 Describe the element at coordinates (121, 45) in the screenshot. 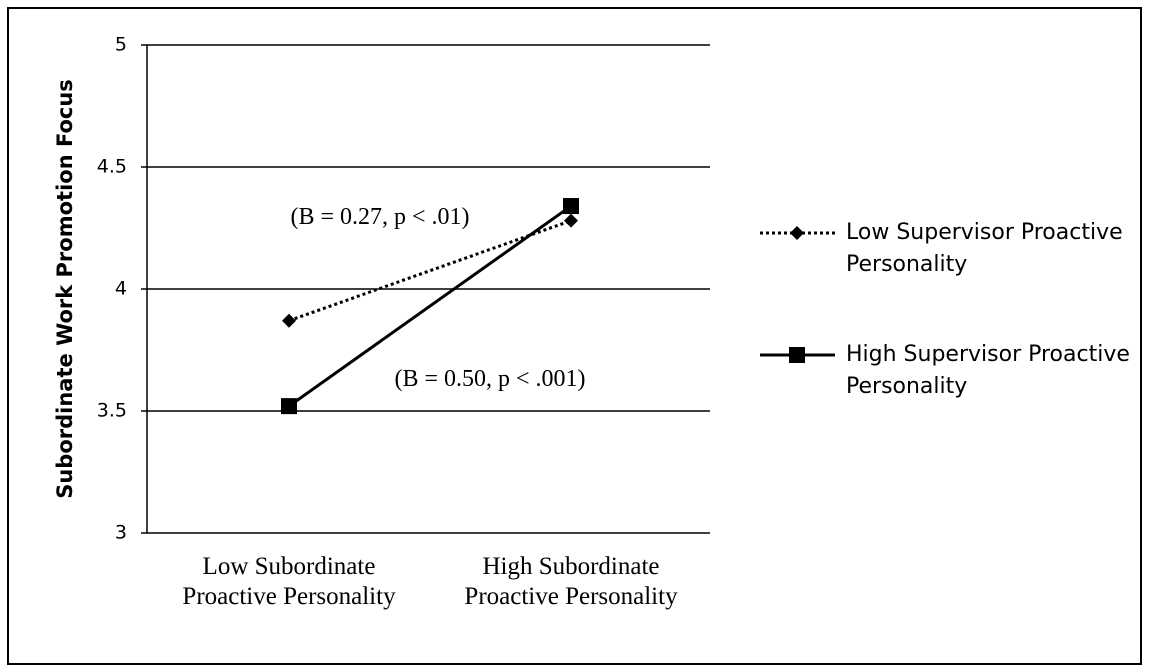

I see `y-tick-label: 5` at that location.